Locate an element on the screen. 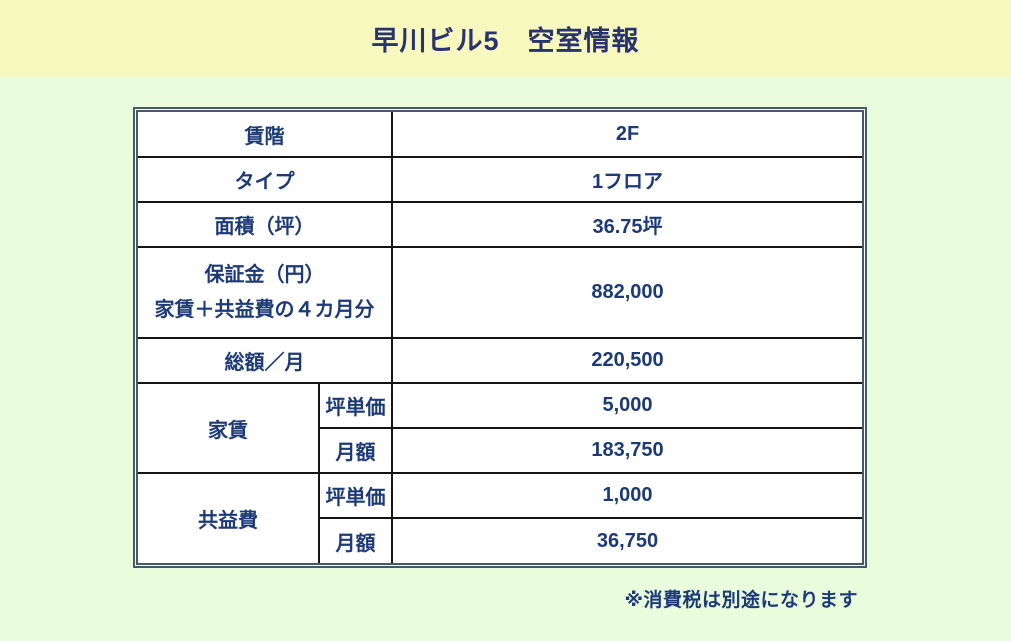 The height and width of the screenshot is (641, 1011). page-title: 早川ビル5 空室情報 is located at coordinates (505, 41).